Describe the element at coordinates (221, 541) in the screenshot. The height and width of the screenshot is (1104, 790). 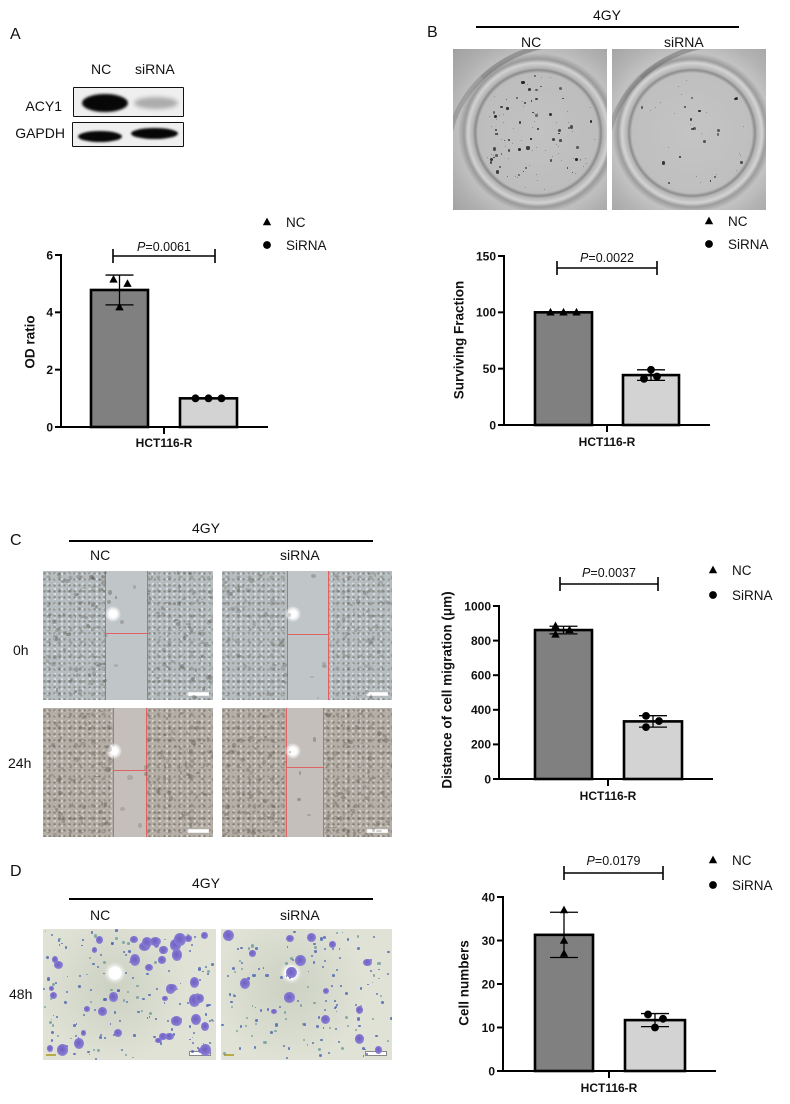
I see `treatment-divider` at that location.